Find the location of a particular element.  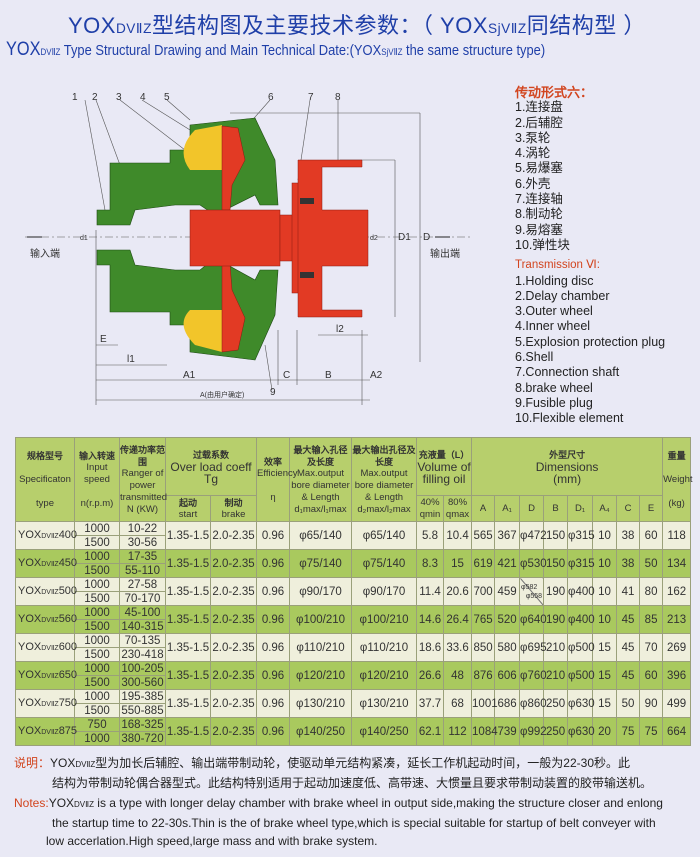

oil-chamber is located at coordinates (202, 238).